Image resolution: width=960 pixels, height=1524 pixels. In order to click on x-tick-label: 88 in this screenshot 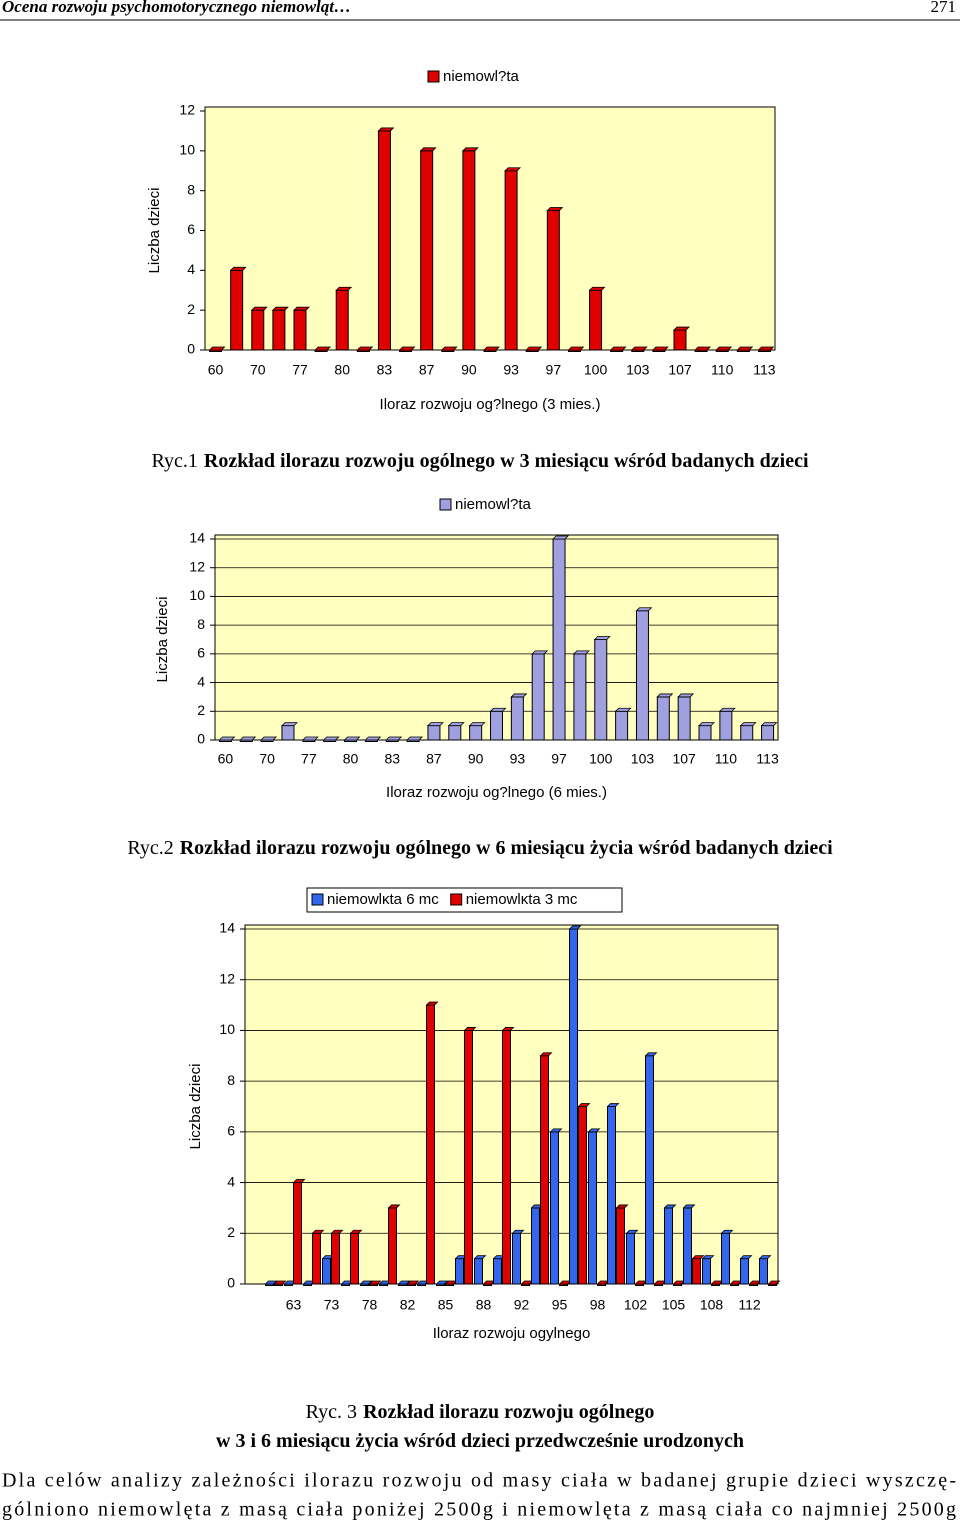, I will do `click(484, 1305)`.